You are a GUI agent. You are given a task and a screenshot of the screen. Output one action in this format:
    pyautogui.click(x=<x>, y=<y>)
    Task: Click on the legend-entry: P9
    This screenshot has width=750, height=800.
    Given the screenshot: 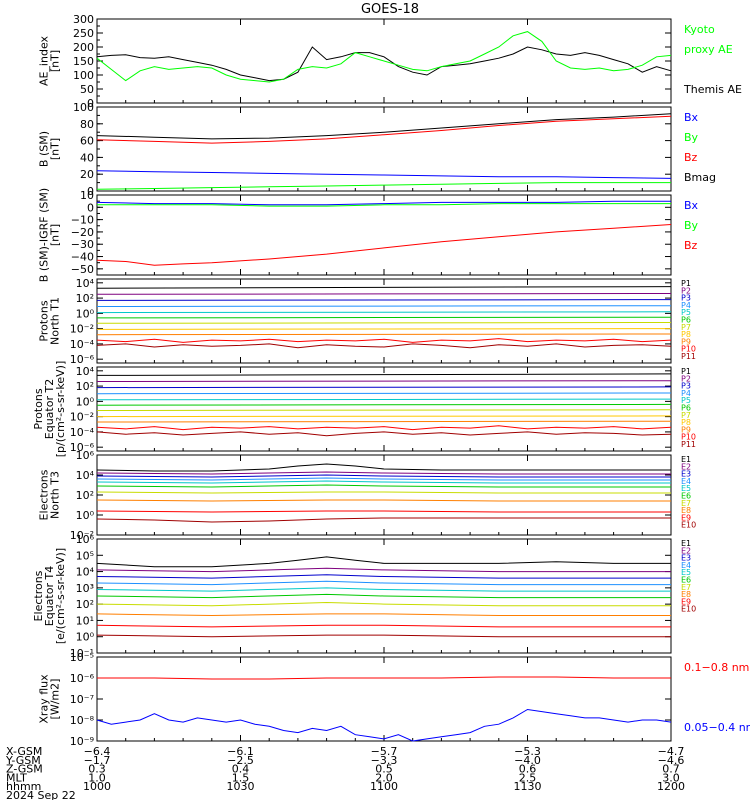 What is the action you would take?
    pyautogui.click(x=686, y=341)
    